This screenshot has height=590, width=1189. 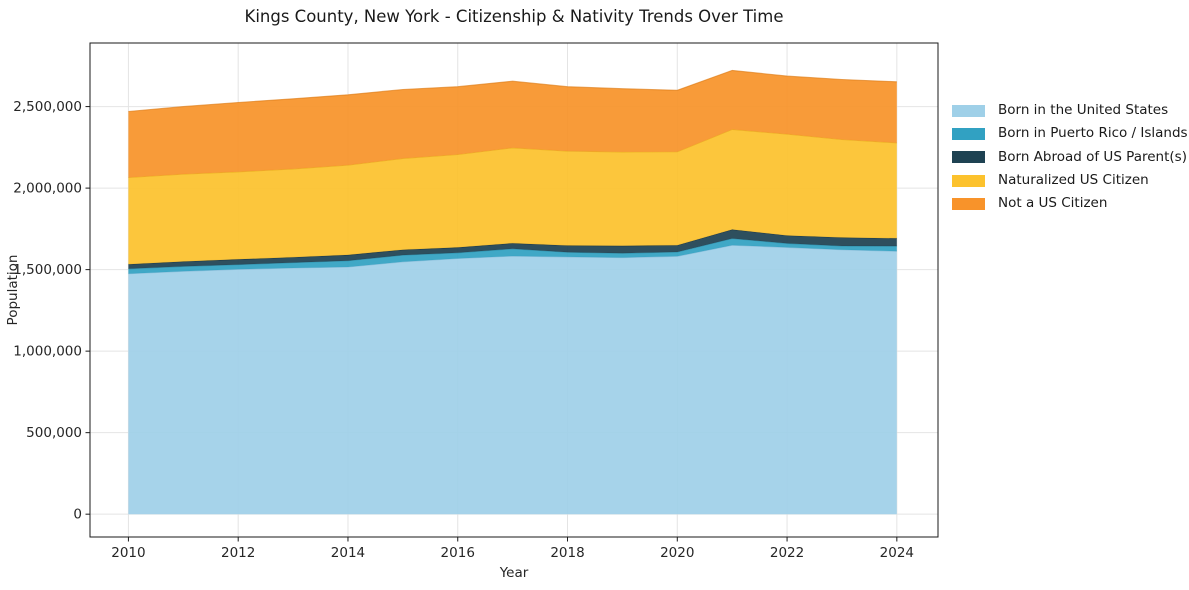 What do you see at coordinates (897, 553) in the screenshot?
I see `x-tick-label: 2024` at bounding box center [897, 553].